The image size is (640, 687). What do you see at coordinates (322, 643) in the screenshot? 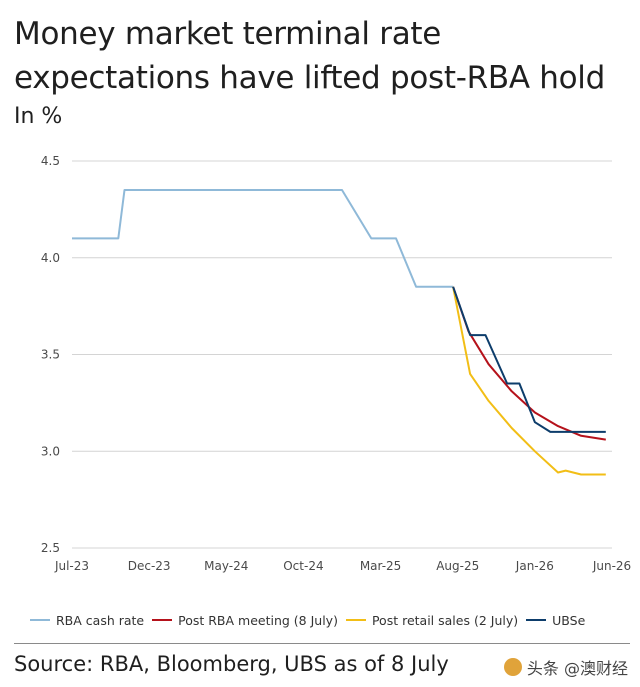
I see `footer-divider` at bounding box center [322, 643].